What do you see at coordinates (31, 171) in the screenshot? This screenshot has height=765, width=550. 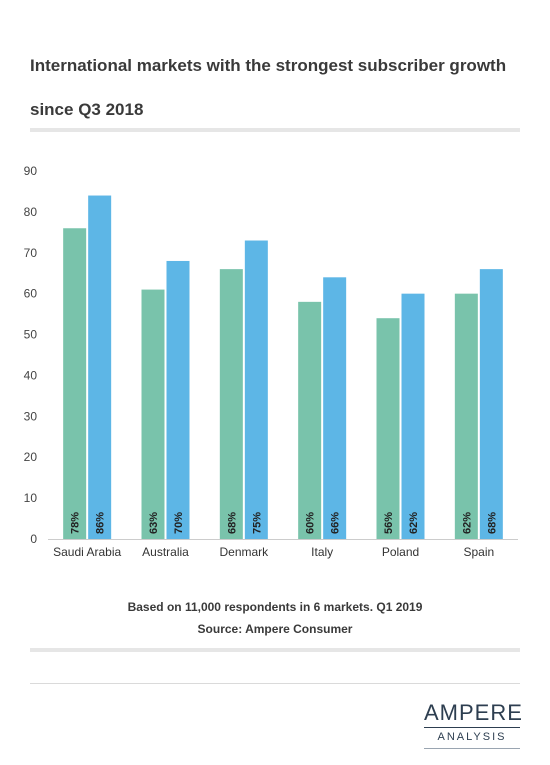 I see `y-tick-label: 90` at bounding box center [31, 171].